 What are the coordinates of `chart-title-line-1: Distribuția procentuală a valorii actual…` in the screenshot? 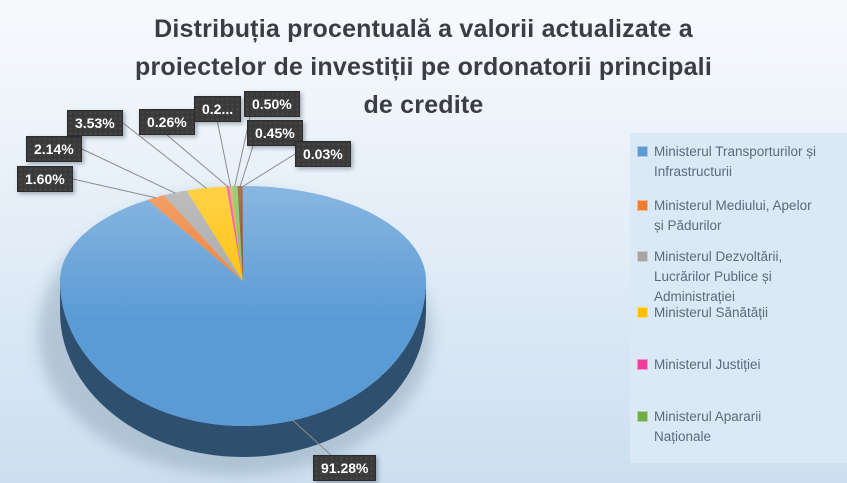 It's located at (423, 29).